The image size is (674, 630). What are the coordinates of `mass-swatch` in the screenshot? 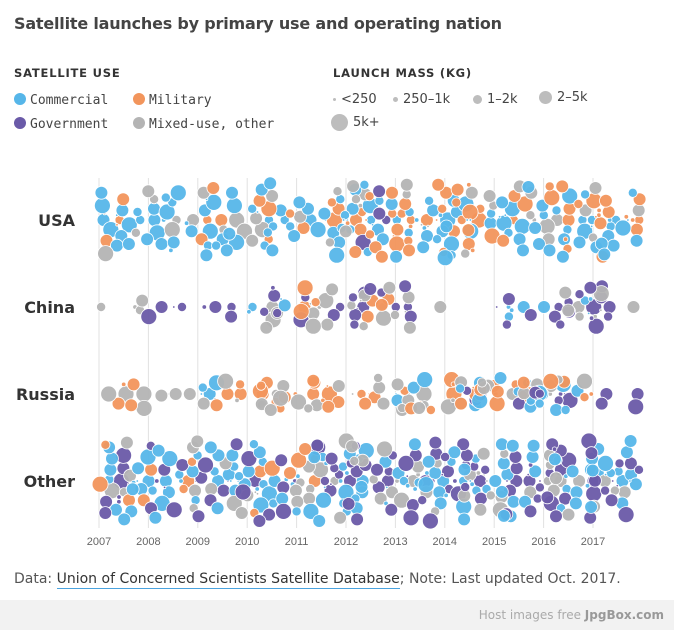 It's located at (339, 122).